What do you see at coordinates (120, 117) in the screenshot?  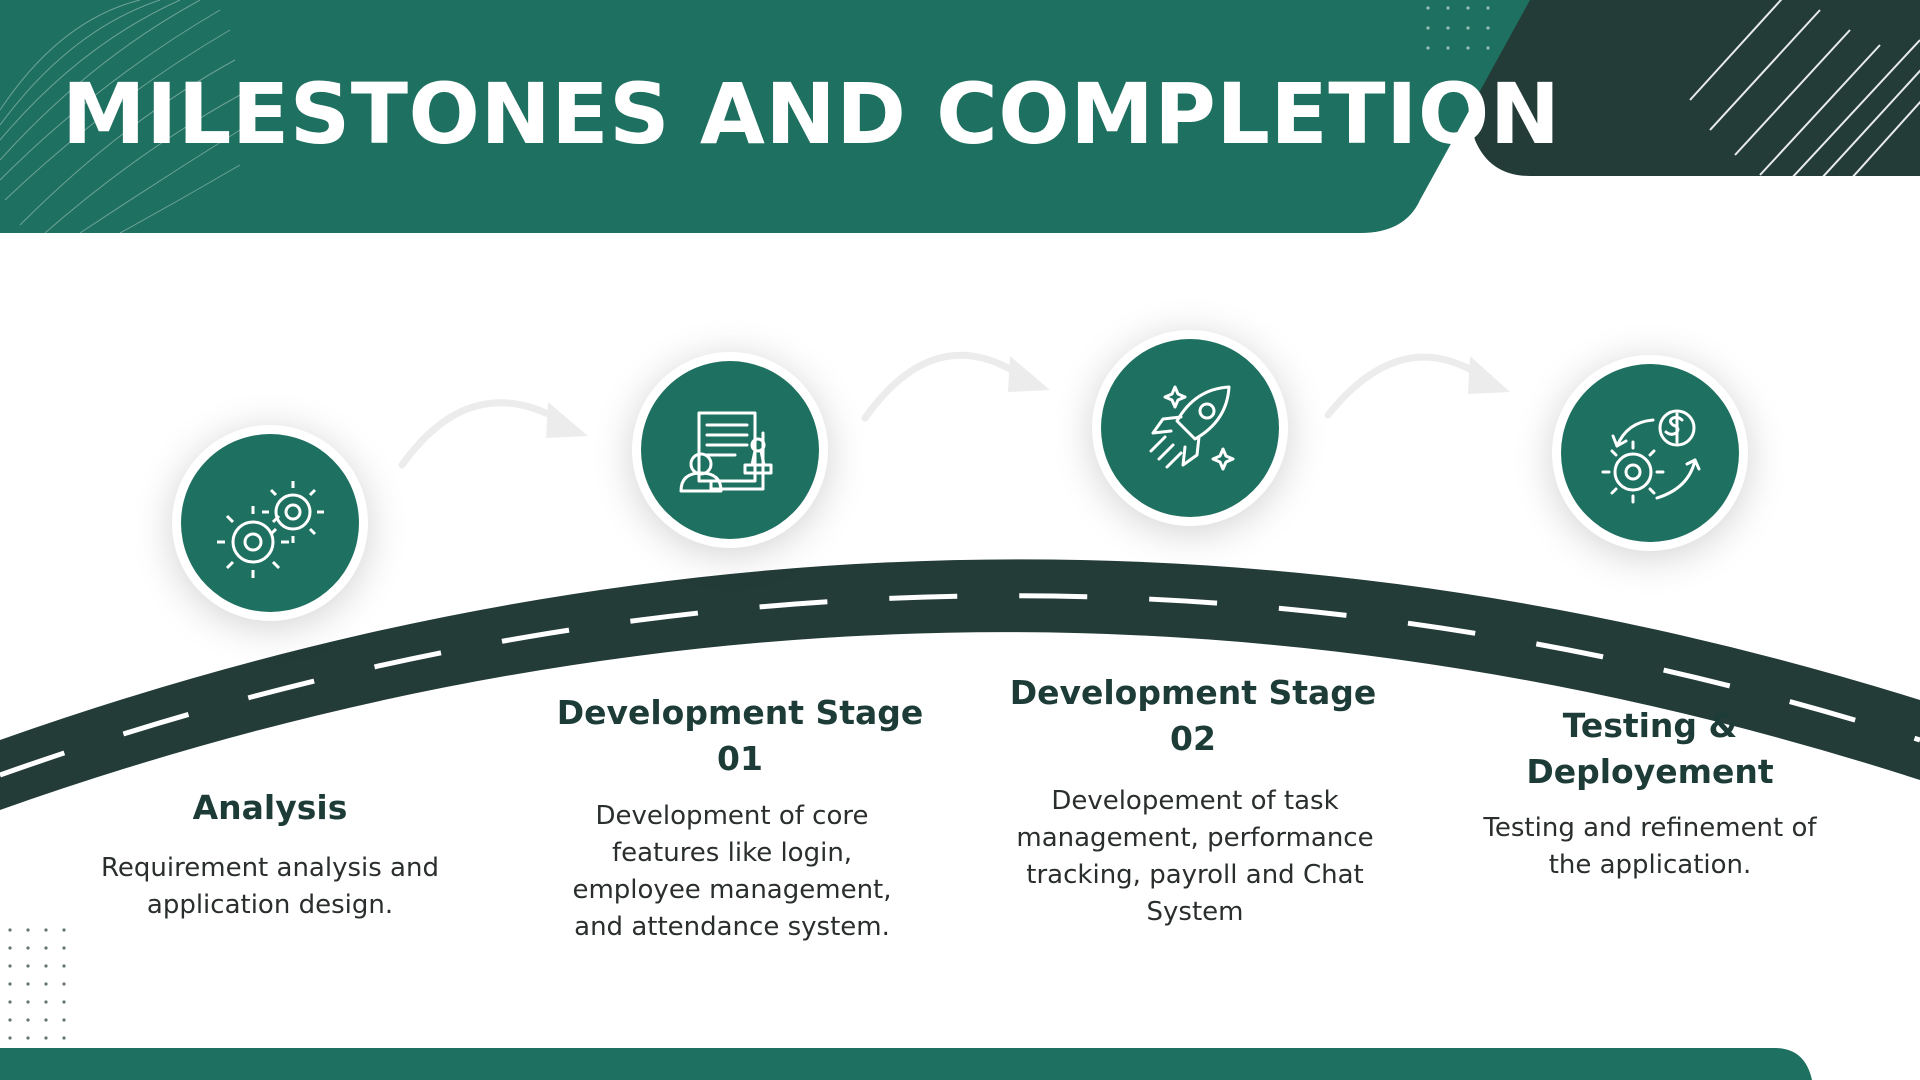 I see `wave-lines-decoration` at bounding box center [120, 117].